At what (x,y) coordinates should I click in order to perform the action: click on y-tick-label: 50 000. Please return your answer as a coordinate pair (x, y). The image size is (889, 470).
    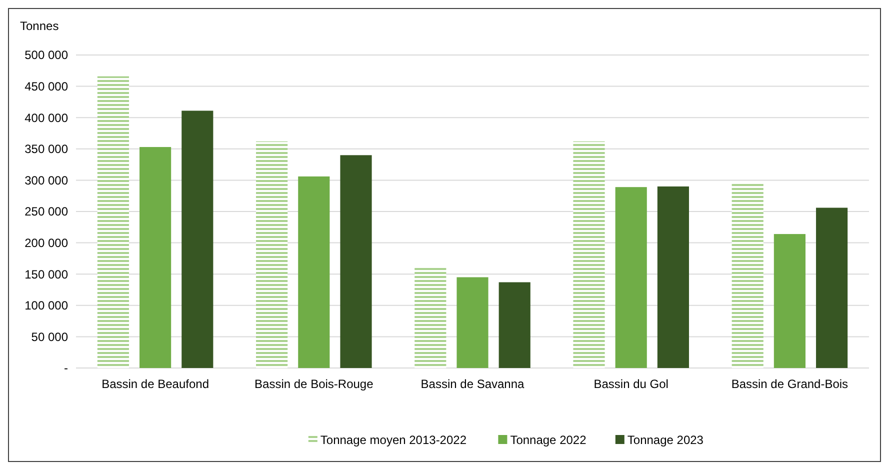
    Looking at the image, I should click on (49, 337).